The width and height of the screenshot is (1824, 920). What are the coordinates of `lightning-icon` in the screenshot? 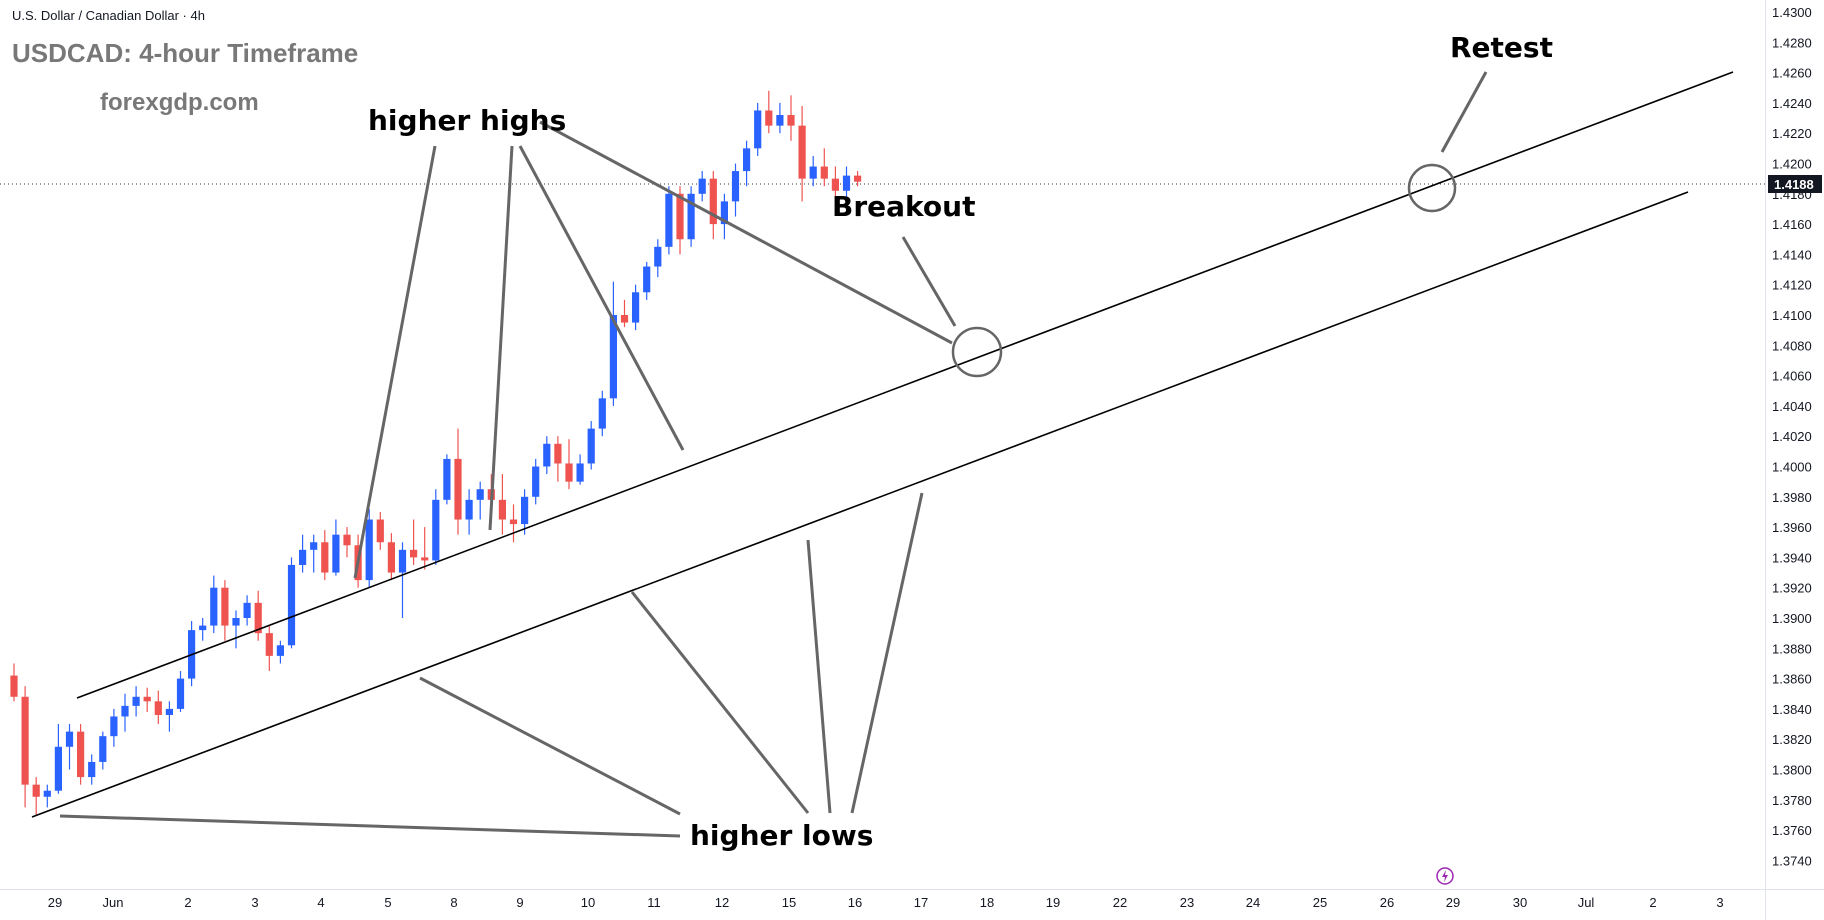 It's located at (1445, 876).